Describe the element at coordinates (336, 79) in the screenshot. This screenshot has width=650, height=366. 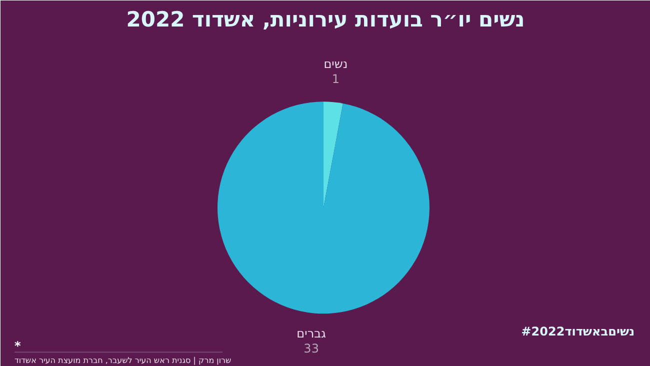
I see `data-label: 1` at that location.